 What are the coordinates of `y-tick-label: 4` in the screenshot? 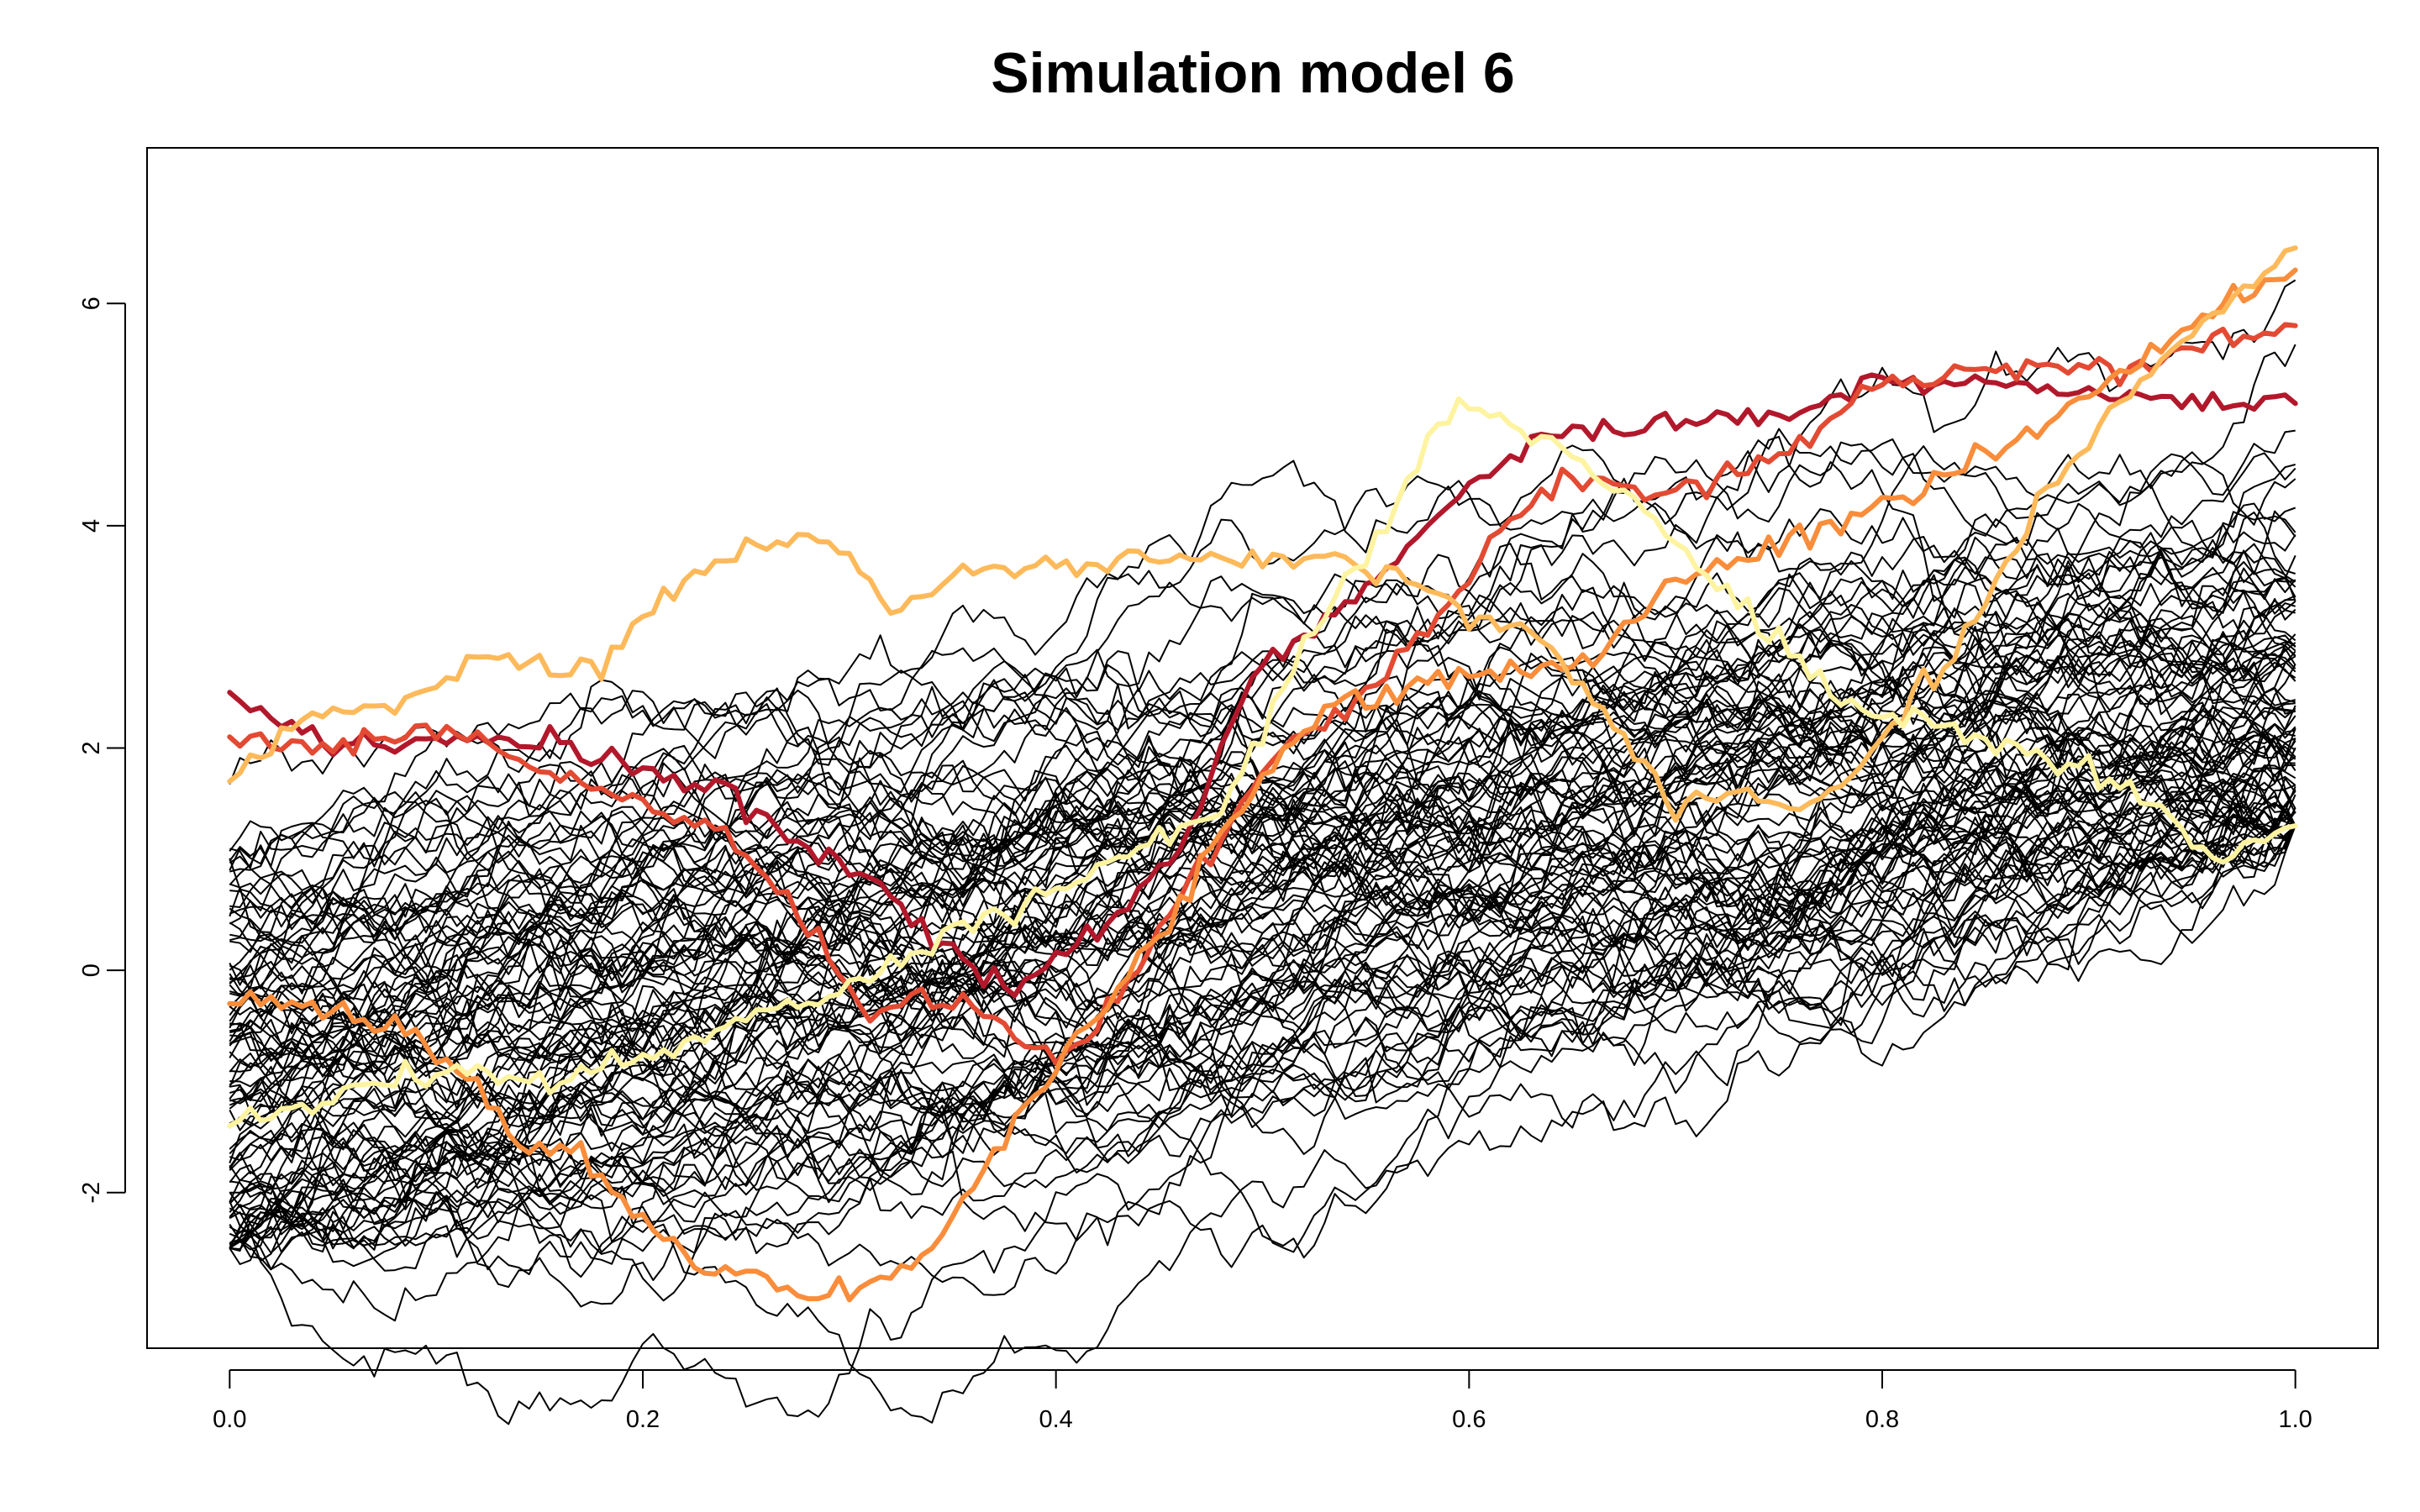 It's located at (92, 526).